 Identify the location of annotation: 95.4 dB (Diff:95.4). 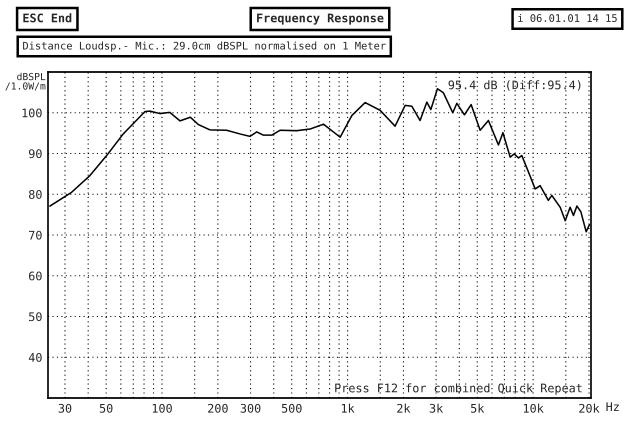
(514, 85).